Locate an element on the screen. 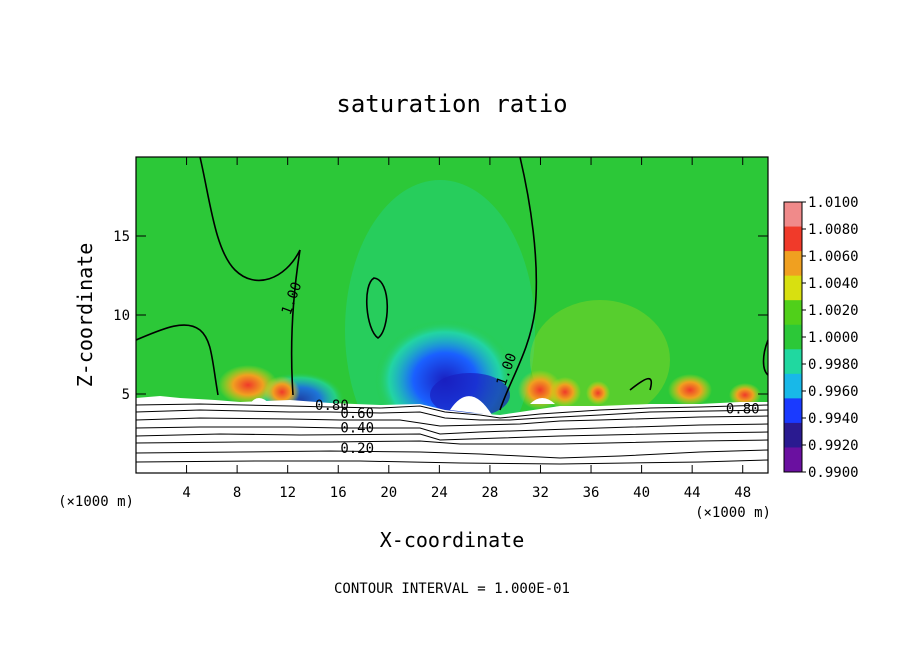  x-axis-label: X-coordinate is located at coordinates (452, 540).